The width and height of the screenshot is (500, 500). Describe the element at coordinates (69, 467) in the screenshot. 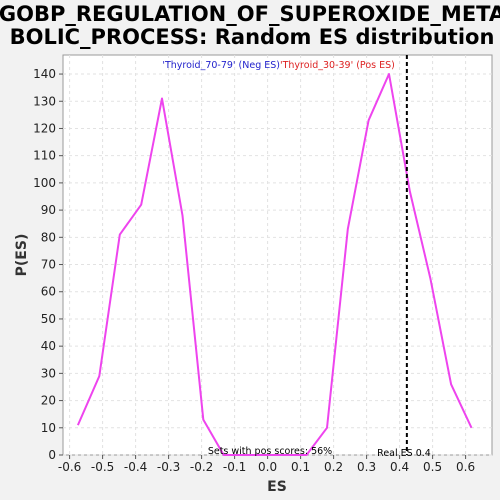

I see `x-tick-label: -0.6` at that location.